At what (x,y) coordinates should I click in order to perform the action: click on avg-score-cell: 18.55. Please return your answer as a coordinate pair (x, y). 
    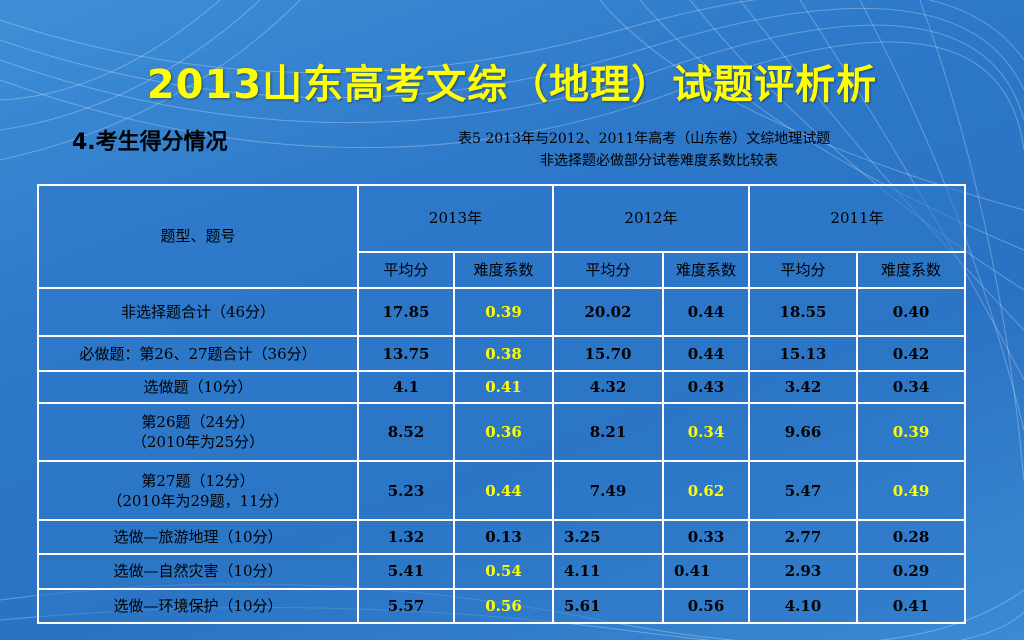
    Looking at the image, I should click on (803, 312).